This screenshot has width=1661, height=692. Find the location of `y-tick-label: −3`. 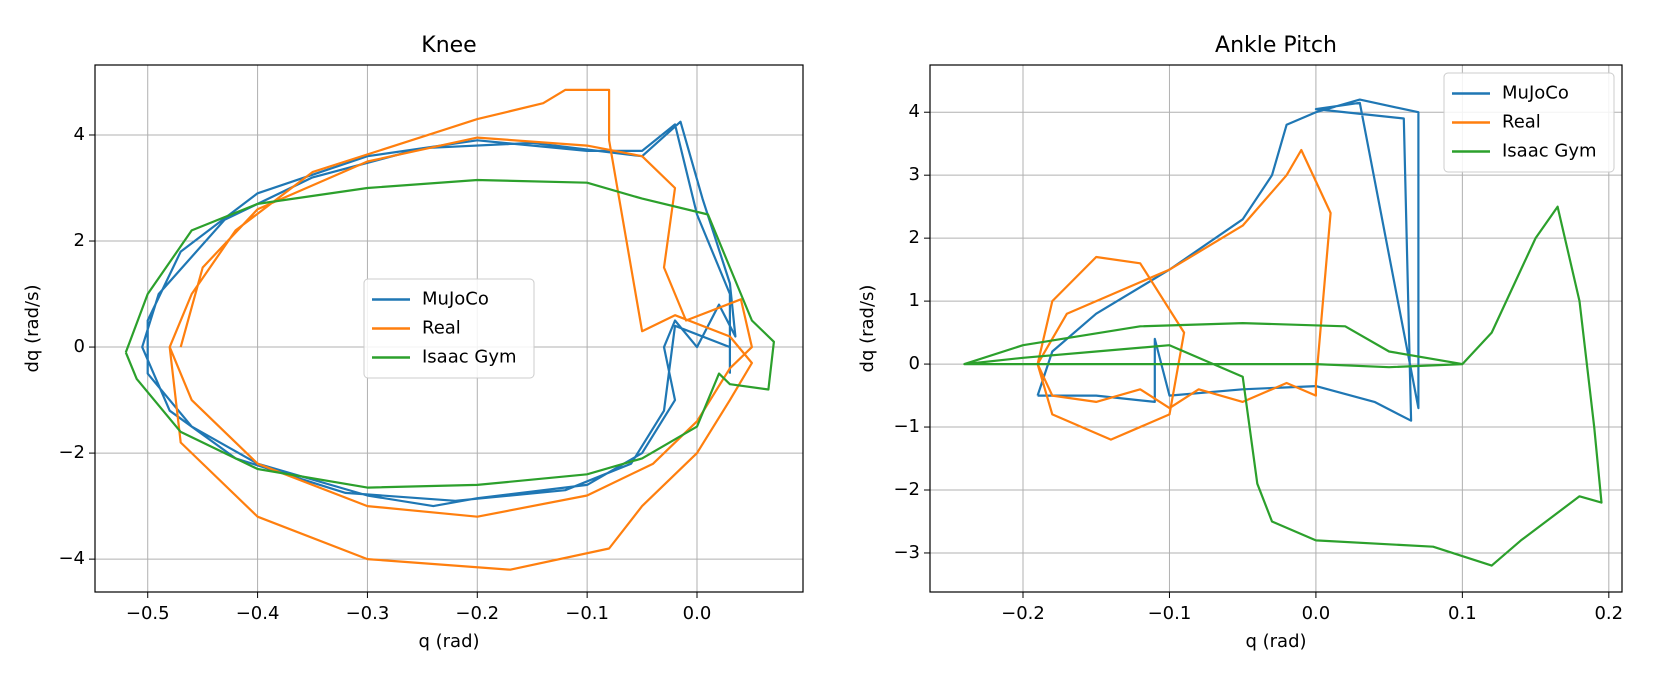

y-tick-label: −3 is located at coordinates (906, 552).